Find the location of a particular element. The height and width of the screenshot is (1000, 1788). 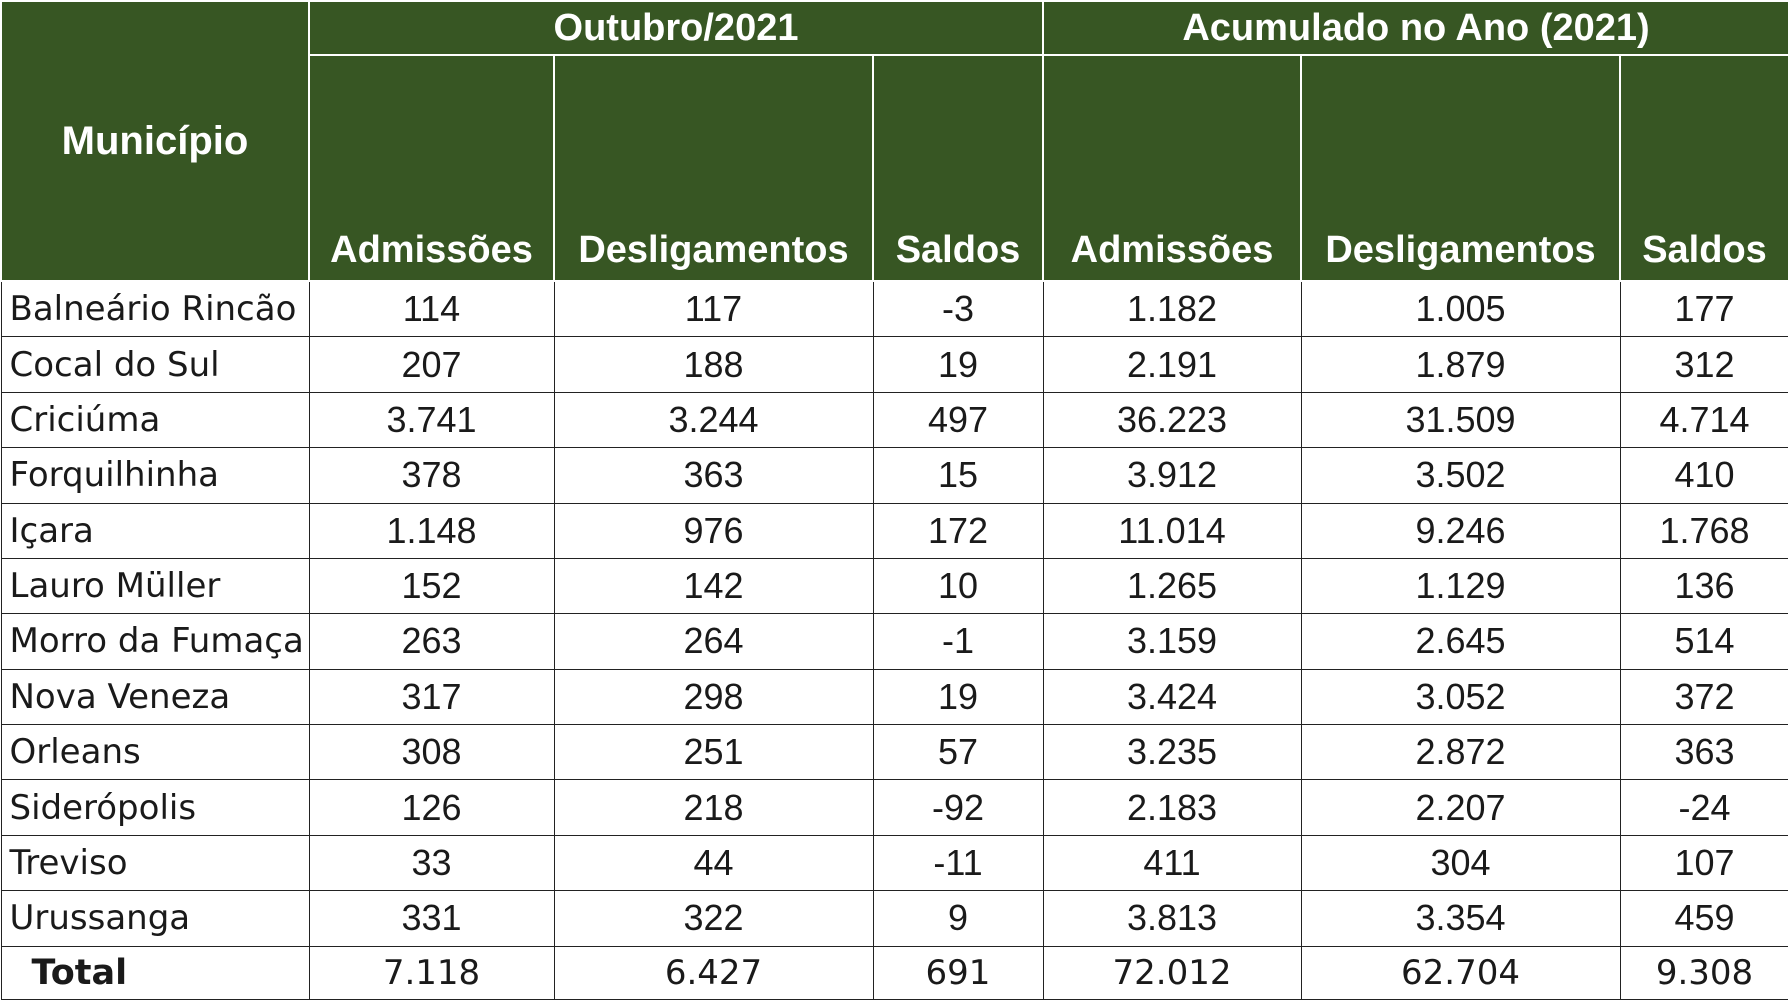

cell-desligamentos-mes: 142 is located at coordinates (713, 586).